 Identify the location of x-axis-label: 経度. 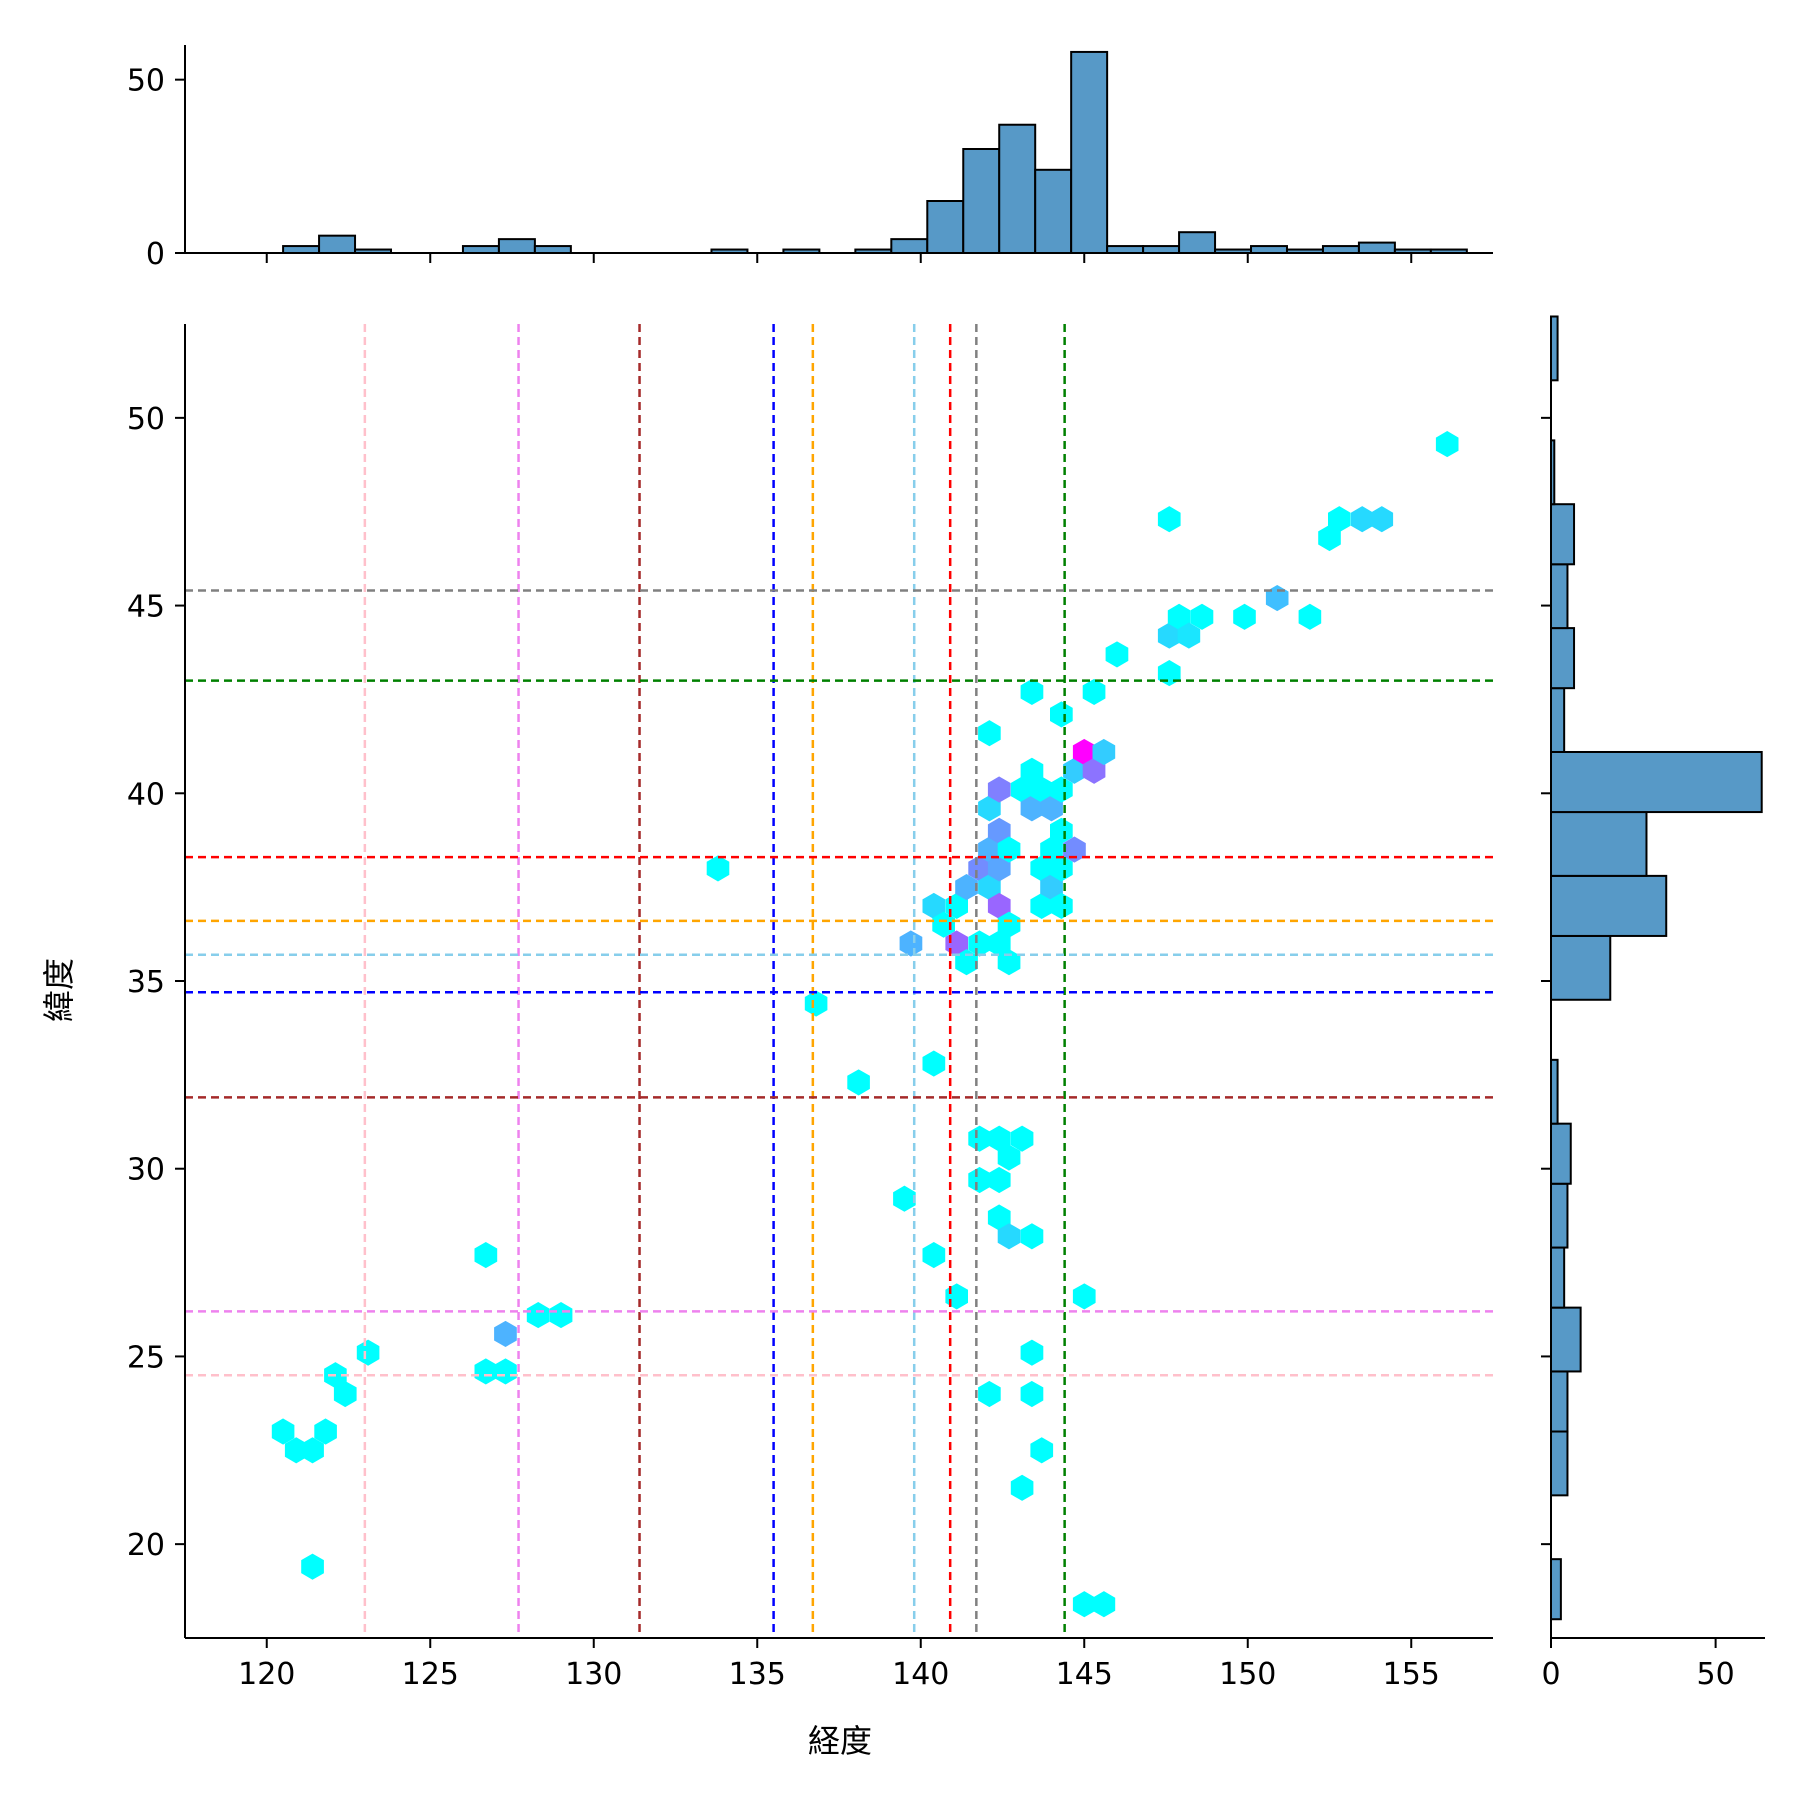
(840, 1741).